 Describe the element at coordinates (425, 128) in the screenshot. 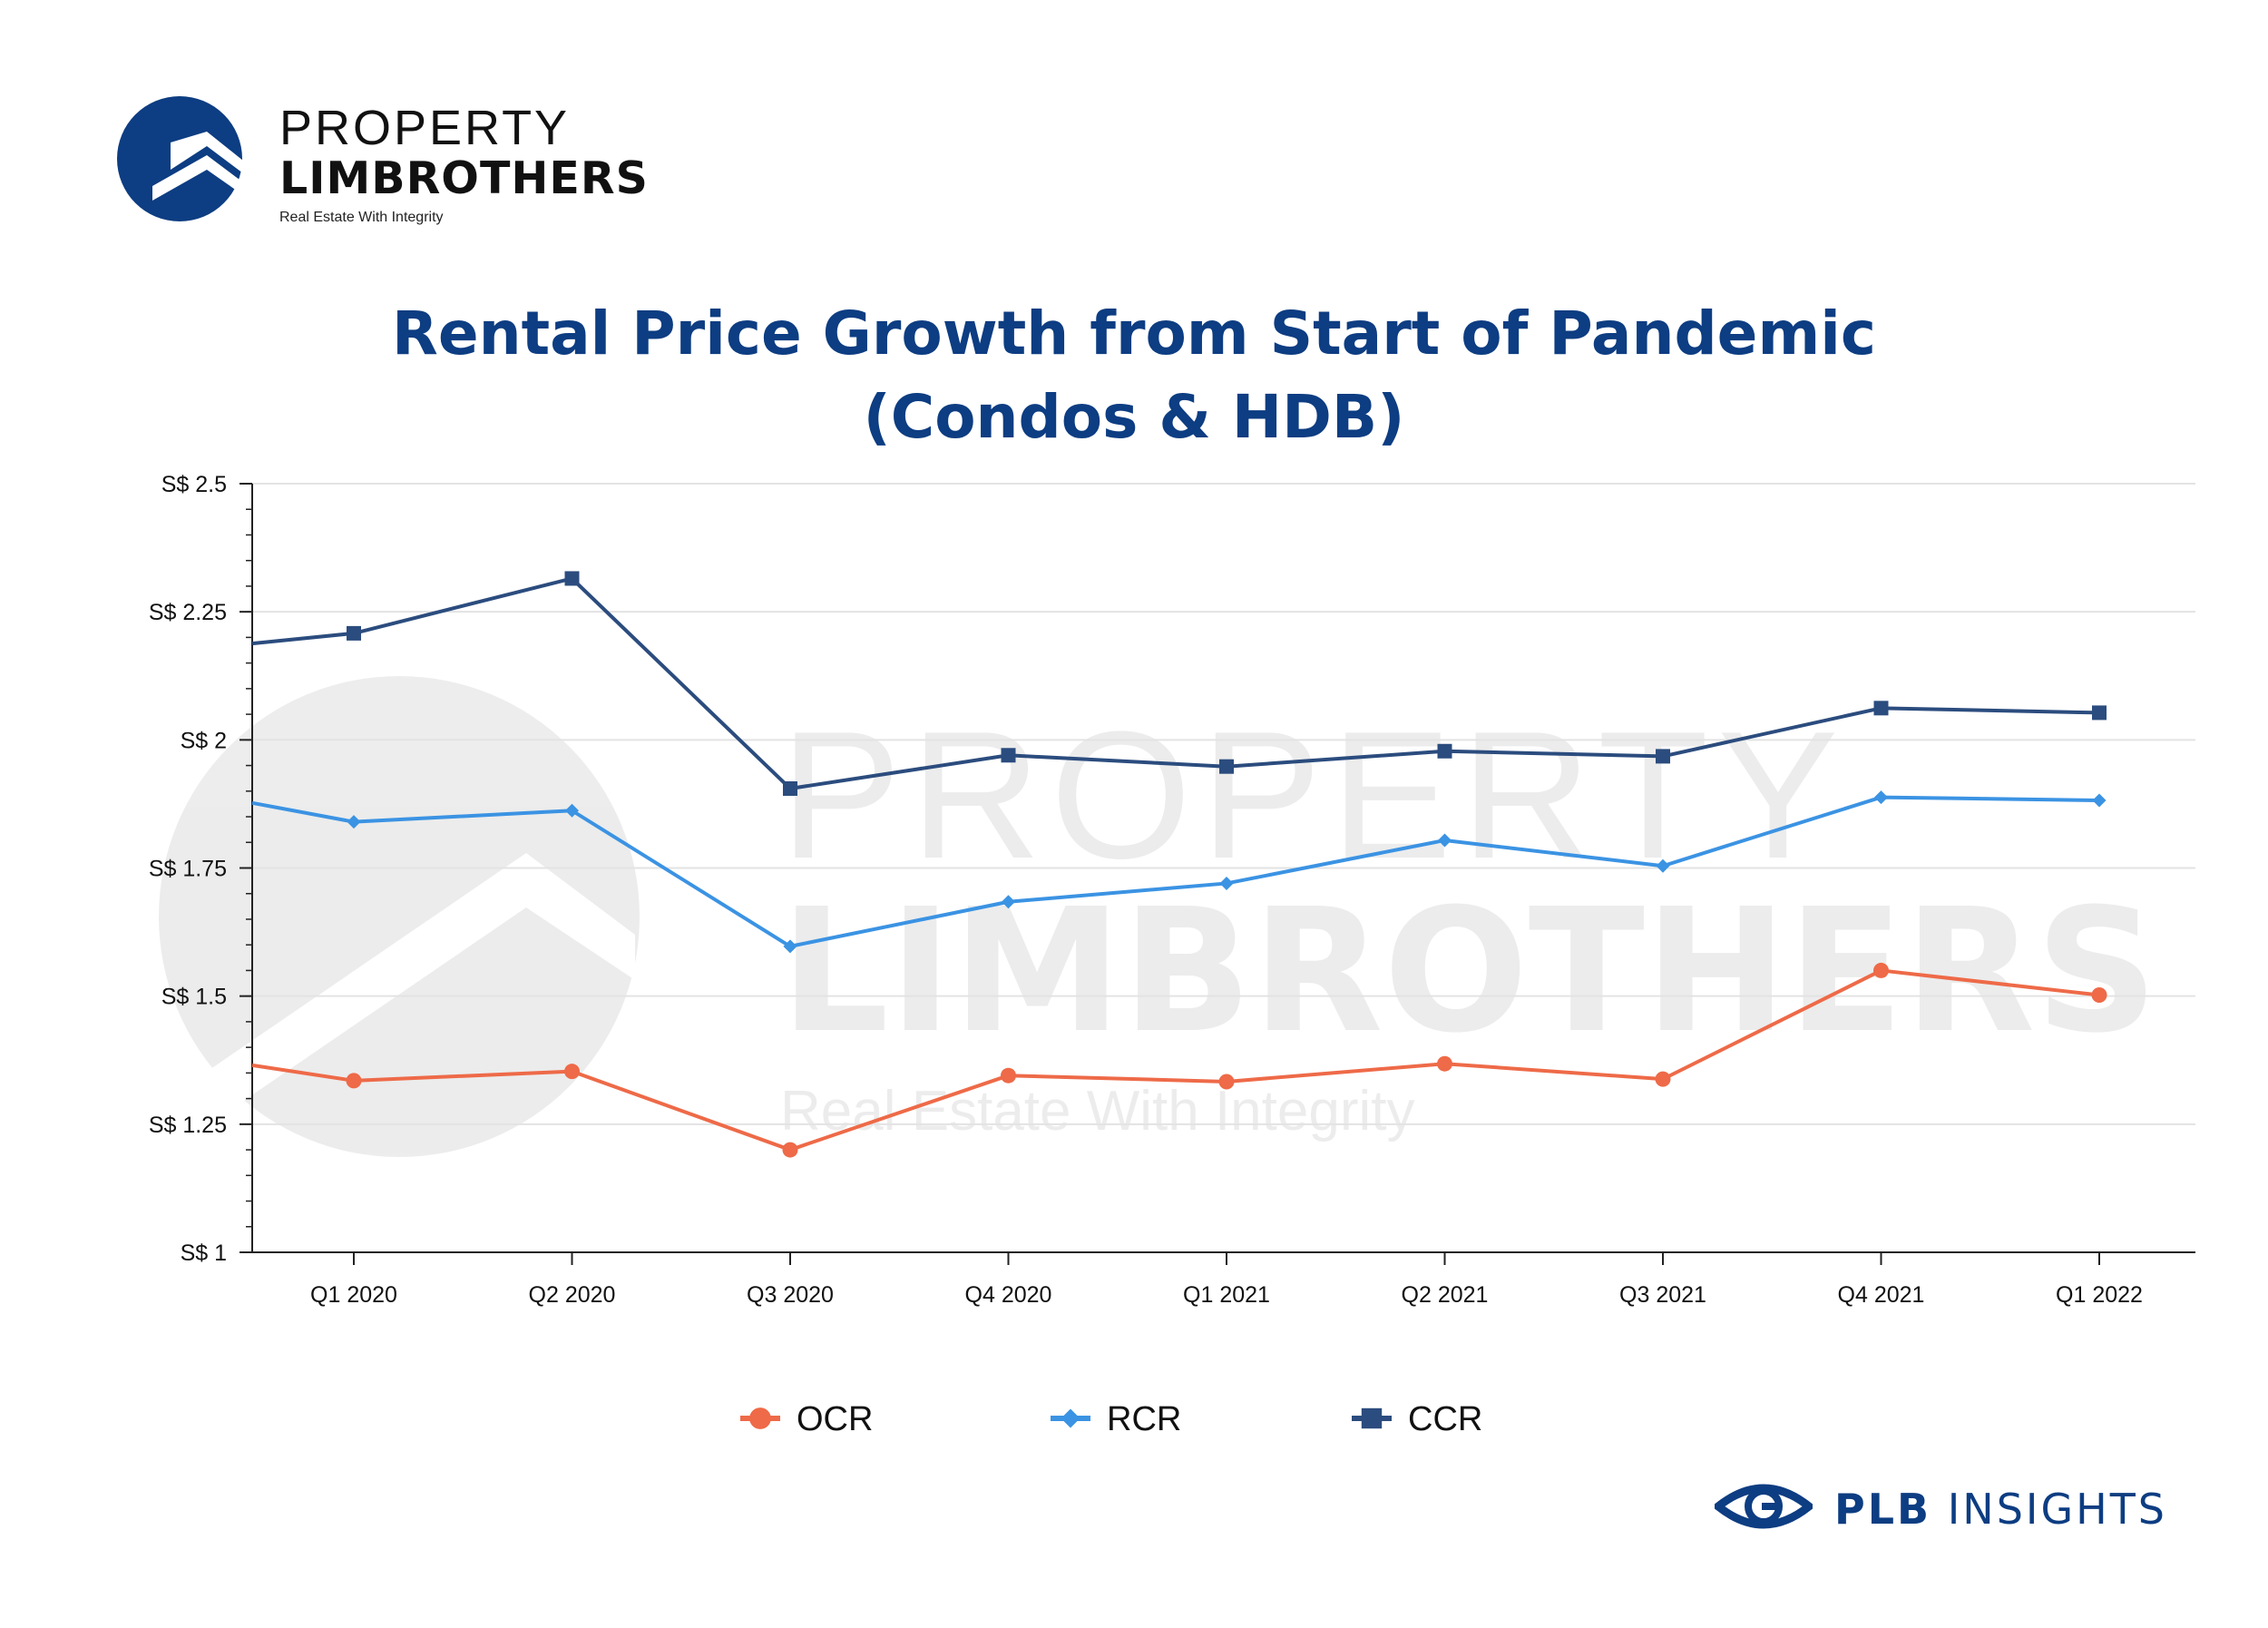

I see `brand-line1: PROPERTY` at that location.